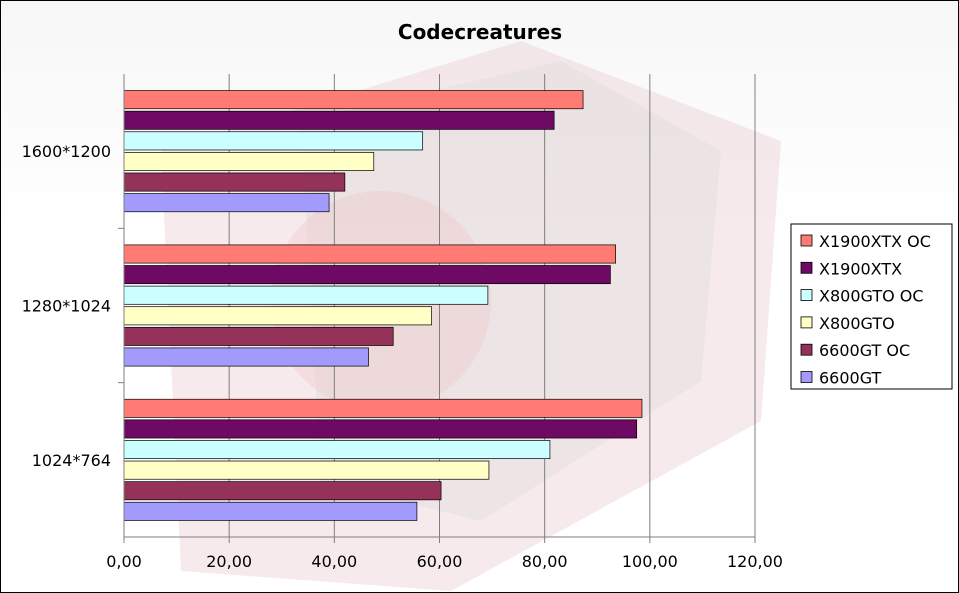 Image resolution: width=959 pixels, height=593 pixels. I want to click on x-tick-label: 20,00, so click(229, 561).